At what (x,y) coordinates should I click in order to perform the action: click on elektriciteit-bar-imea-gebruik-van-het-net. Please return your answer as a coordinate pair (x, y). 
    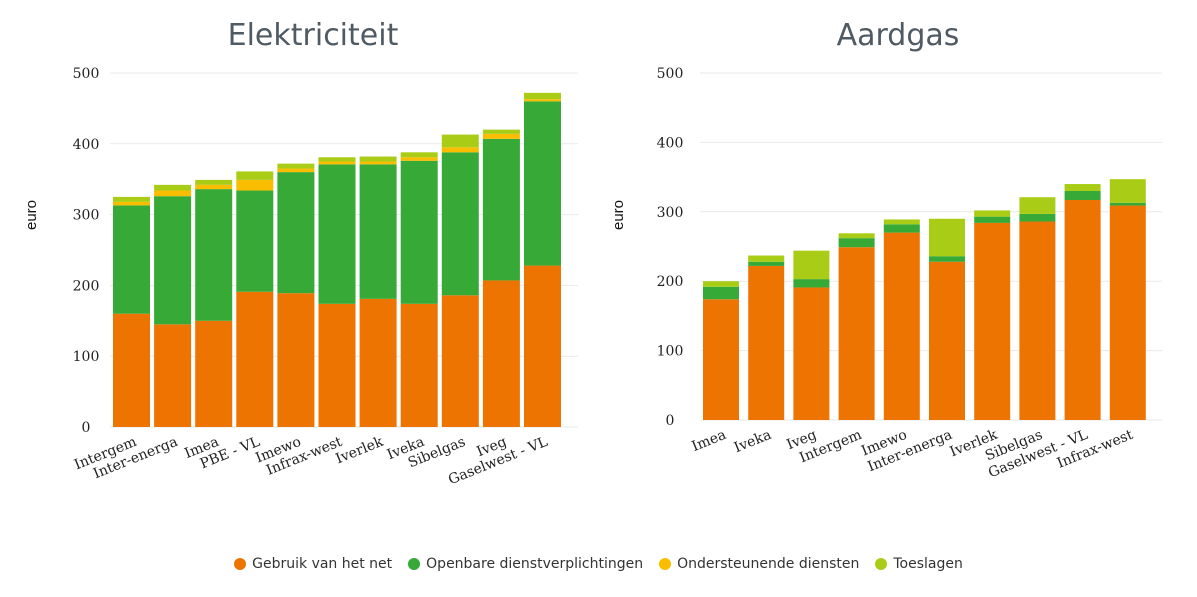
    Looking at the image, I should click on (214, 373).